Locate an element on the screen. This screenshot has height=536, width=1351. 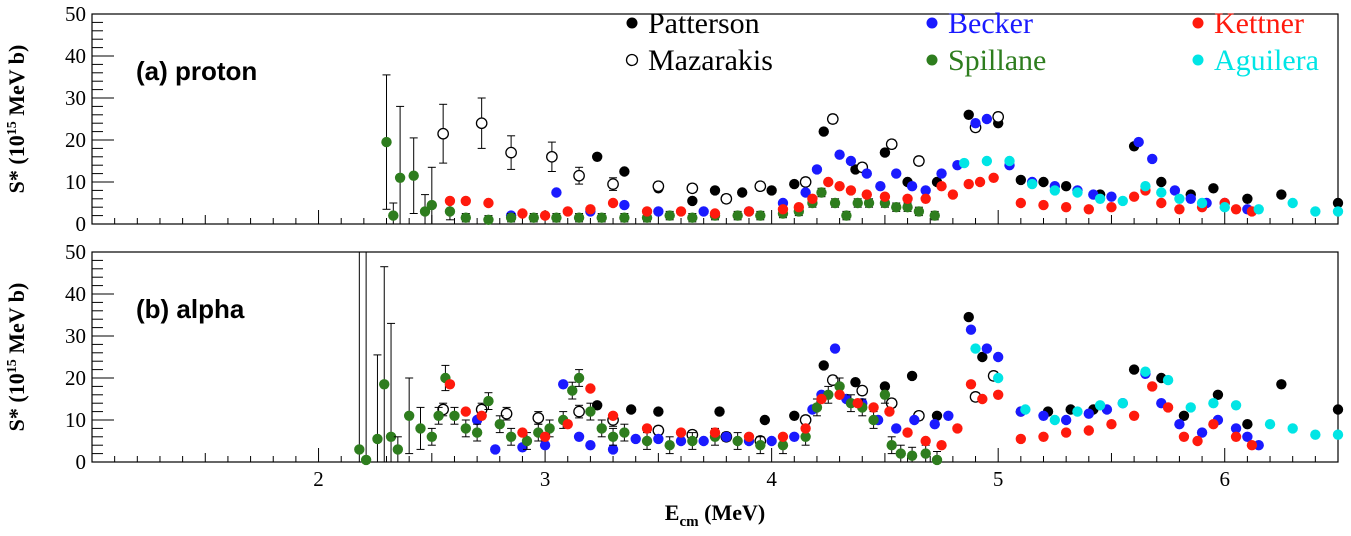
legend-marker is located at coordinates (932, 23).